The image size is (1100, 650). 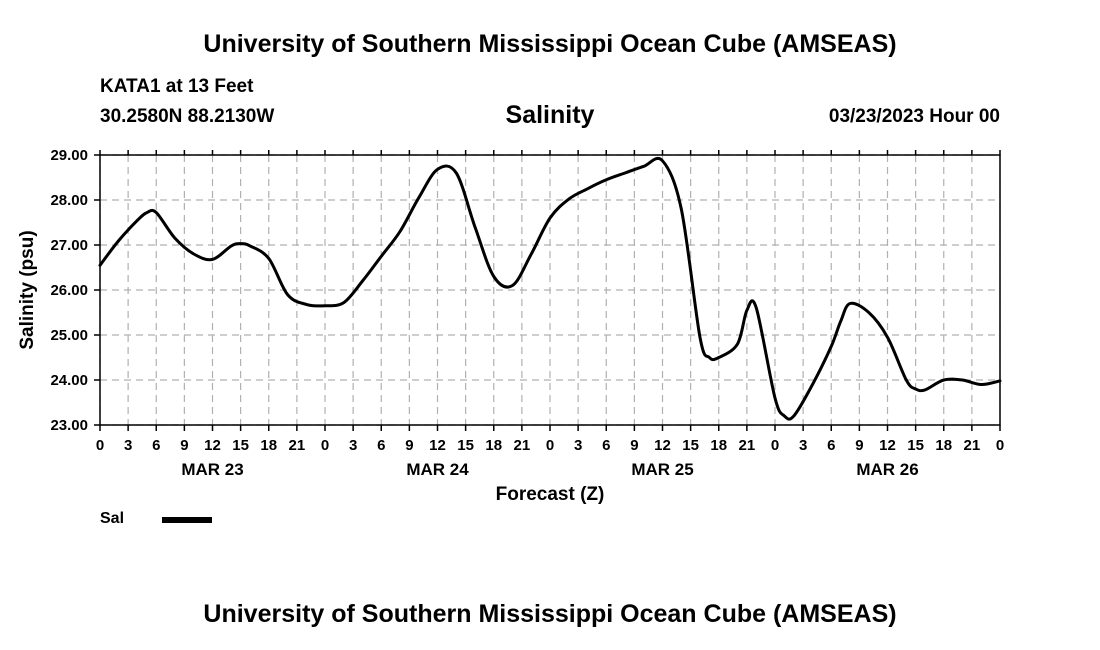 What do you see at coordinates (212, 469) in the screenshot?
I see `day-label: MAR 23` at bounding box center [212, 469].